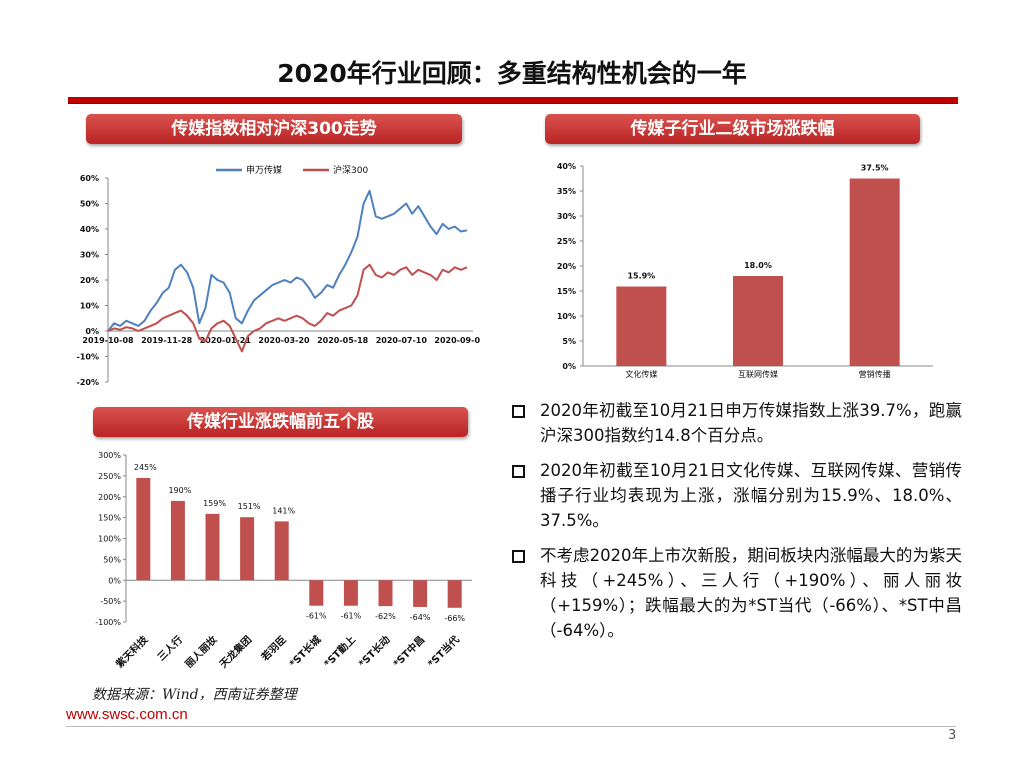 The width and height of the screenshot is (1024, 768). I want to click on title-divider-shadow, so click(513, 103).